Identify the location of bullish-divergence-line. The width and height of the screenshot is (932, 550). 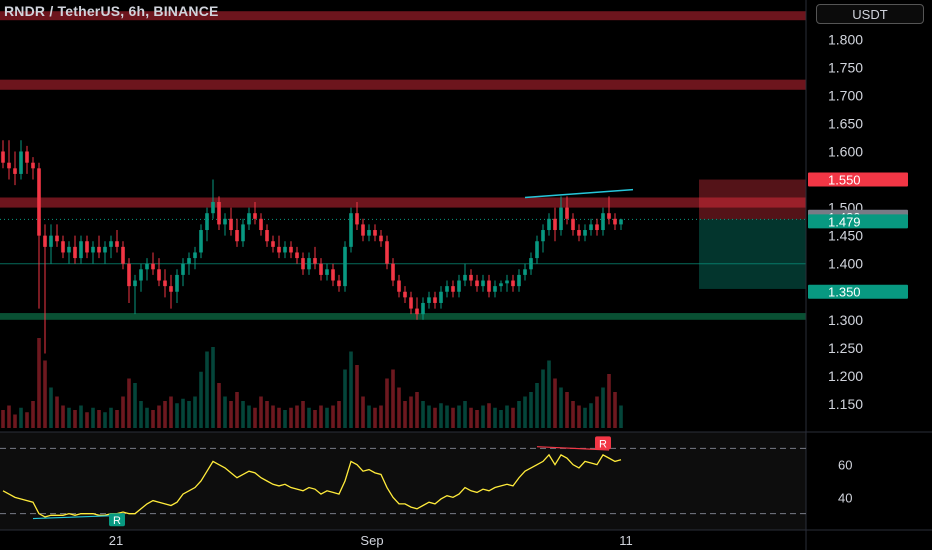
(78, 517).